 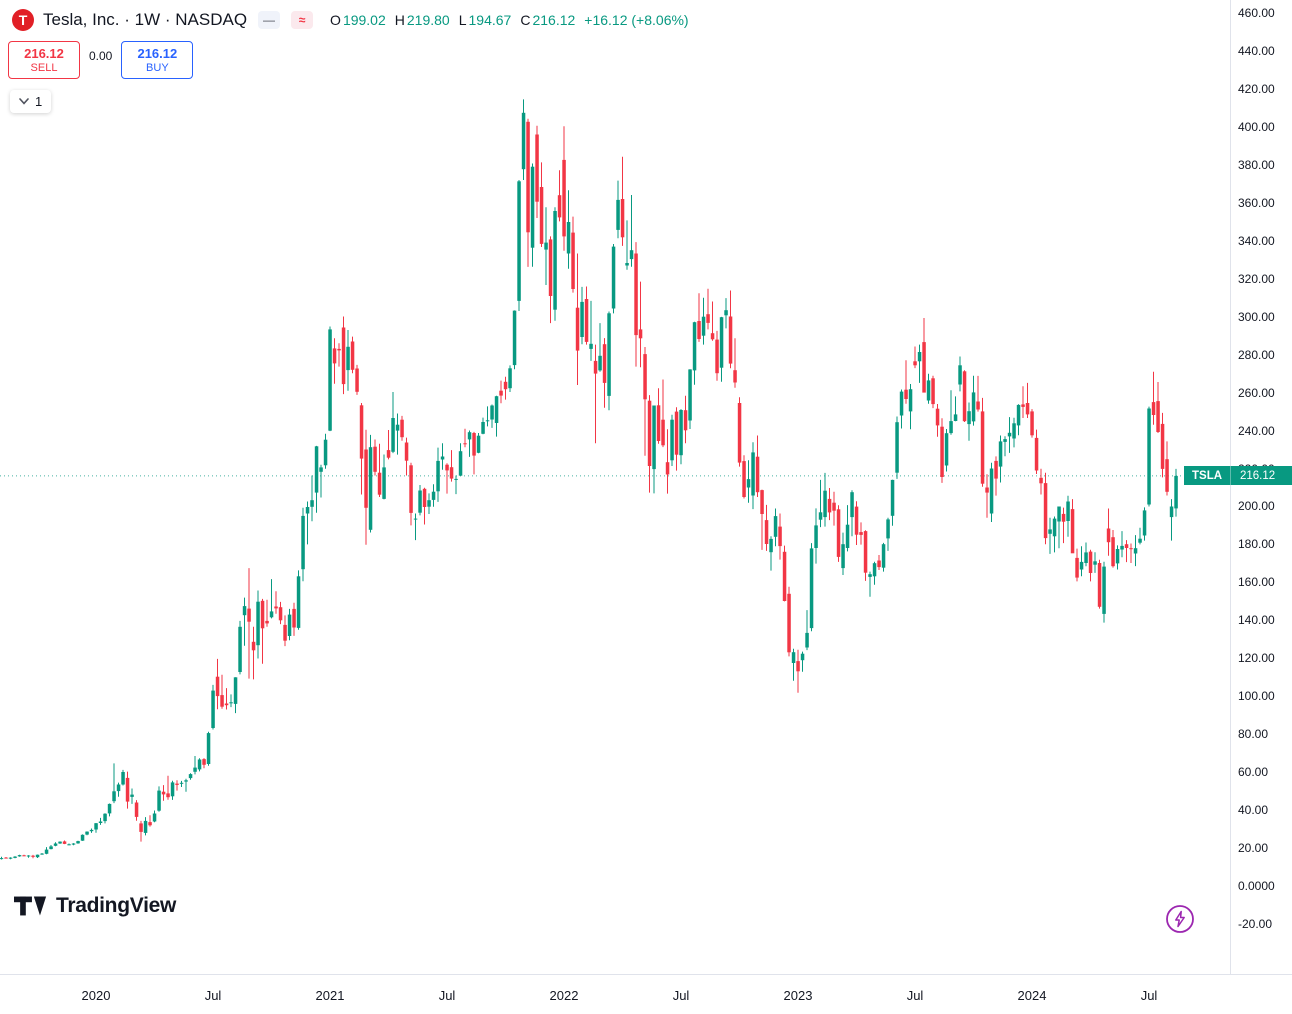 What do you see at coordinates (1256, 431) in the screenshot?
I see `price-tick-label: 240.00` at bounding box center [1256, 431].